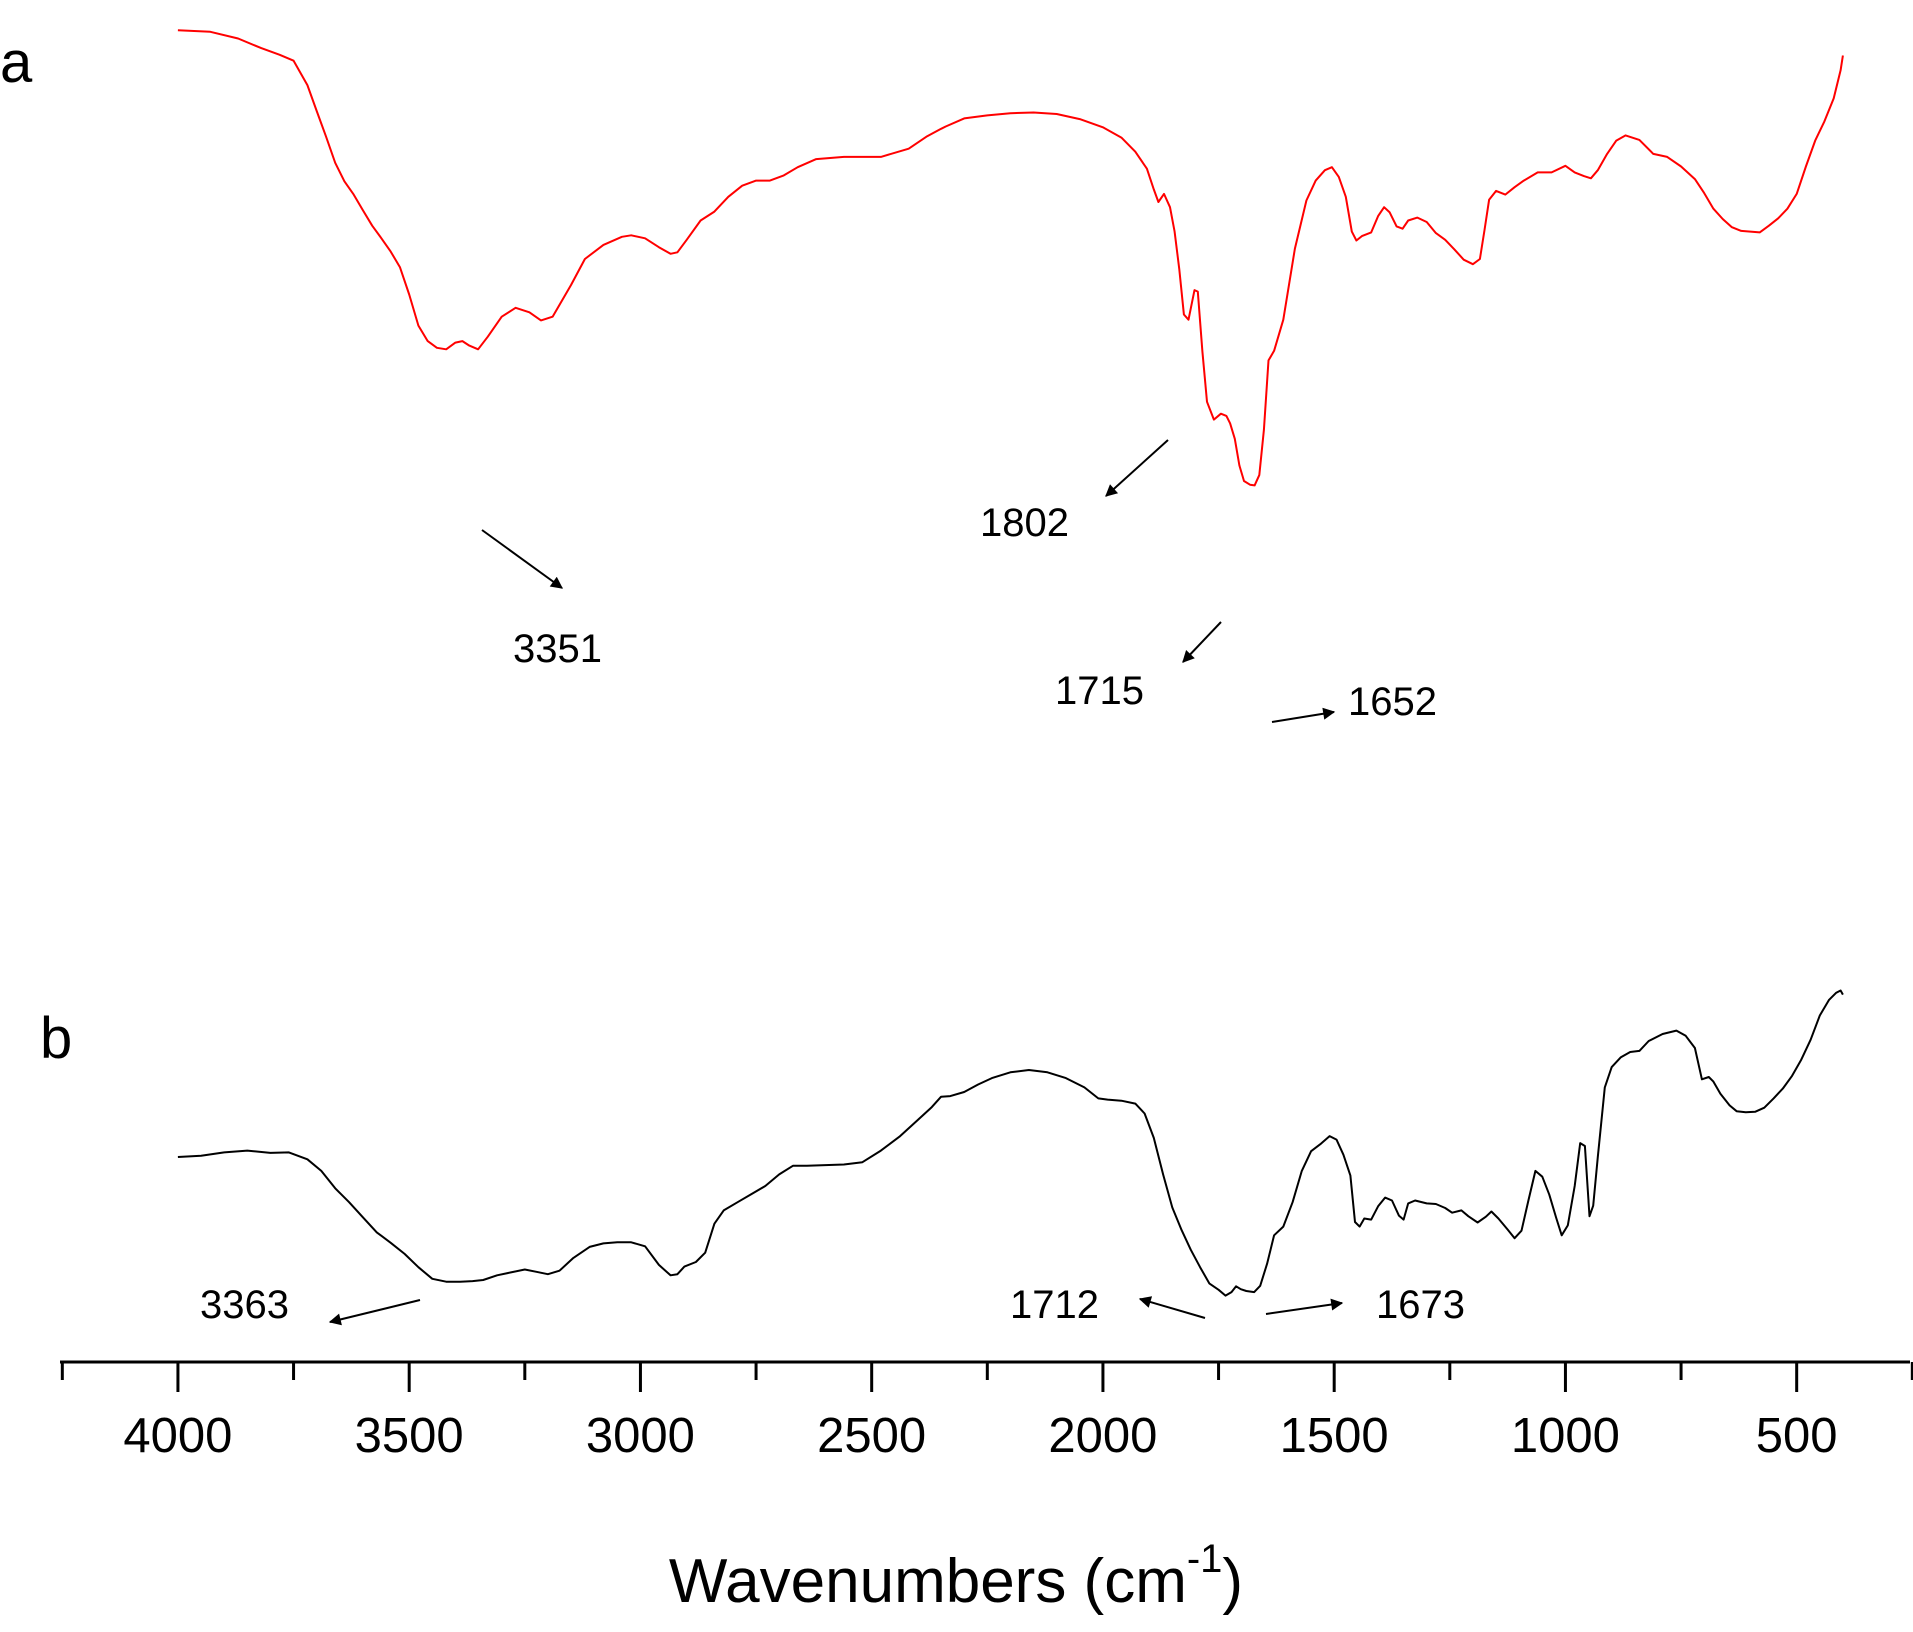 The image size is (1913, 1632). Describe the element at coordinates (1797, 1436) in the screenshot. I see `x-tick-label: 500` at that location.